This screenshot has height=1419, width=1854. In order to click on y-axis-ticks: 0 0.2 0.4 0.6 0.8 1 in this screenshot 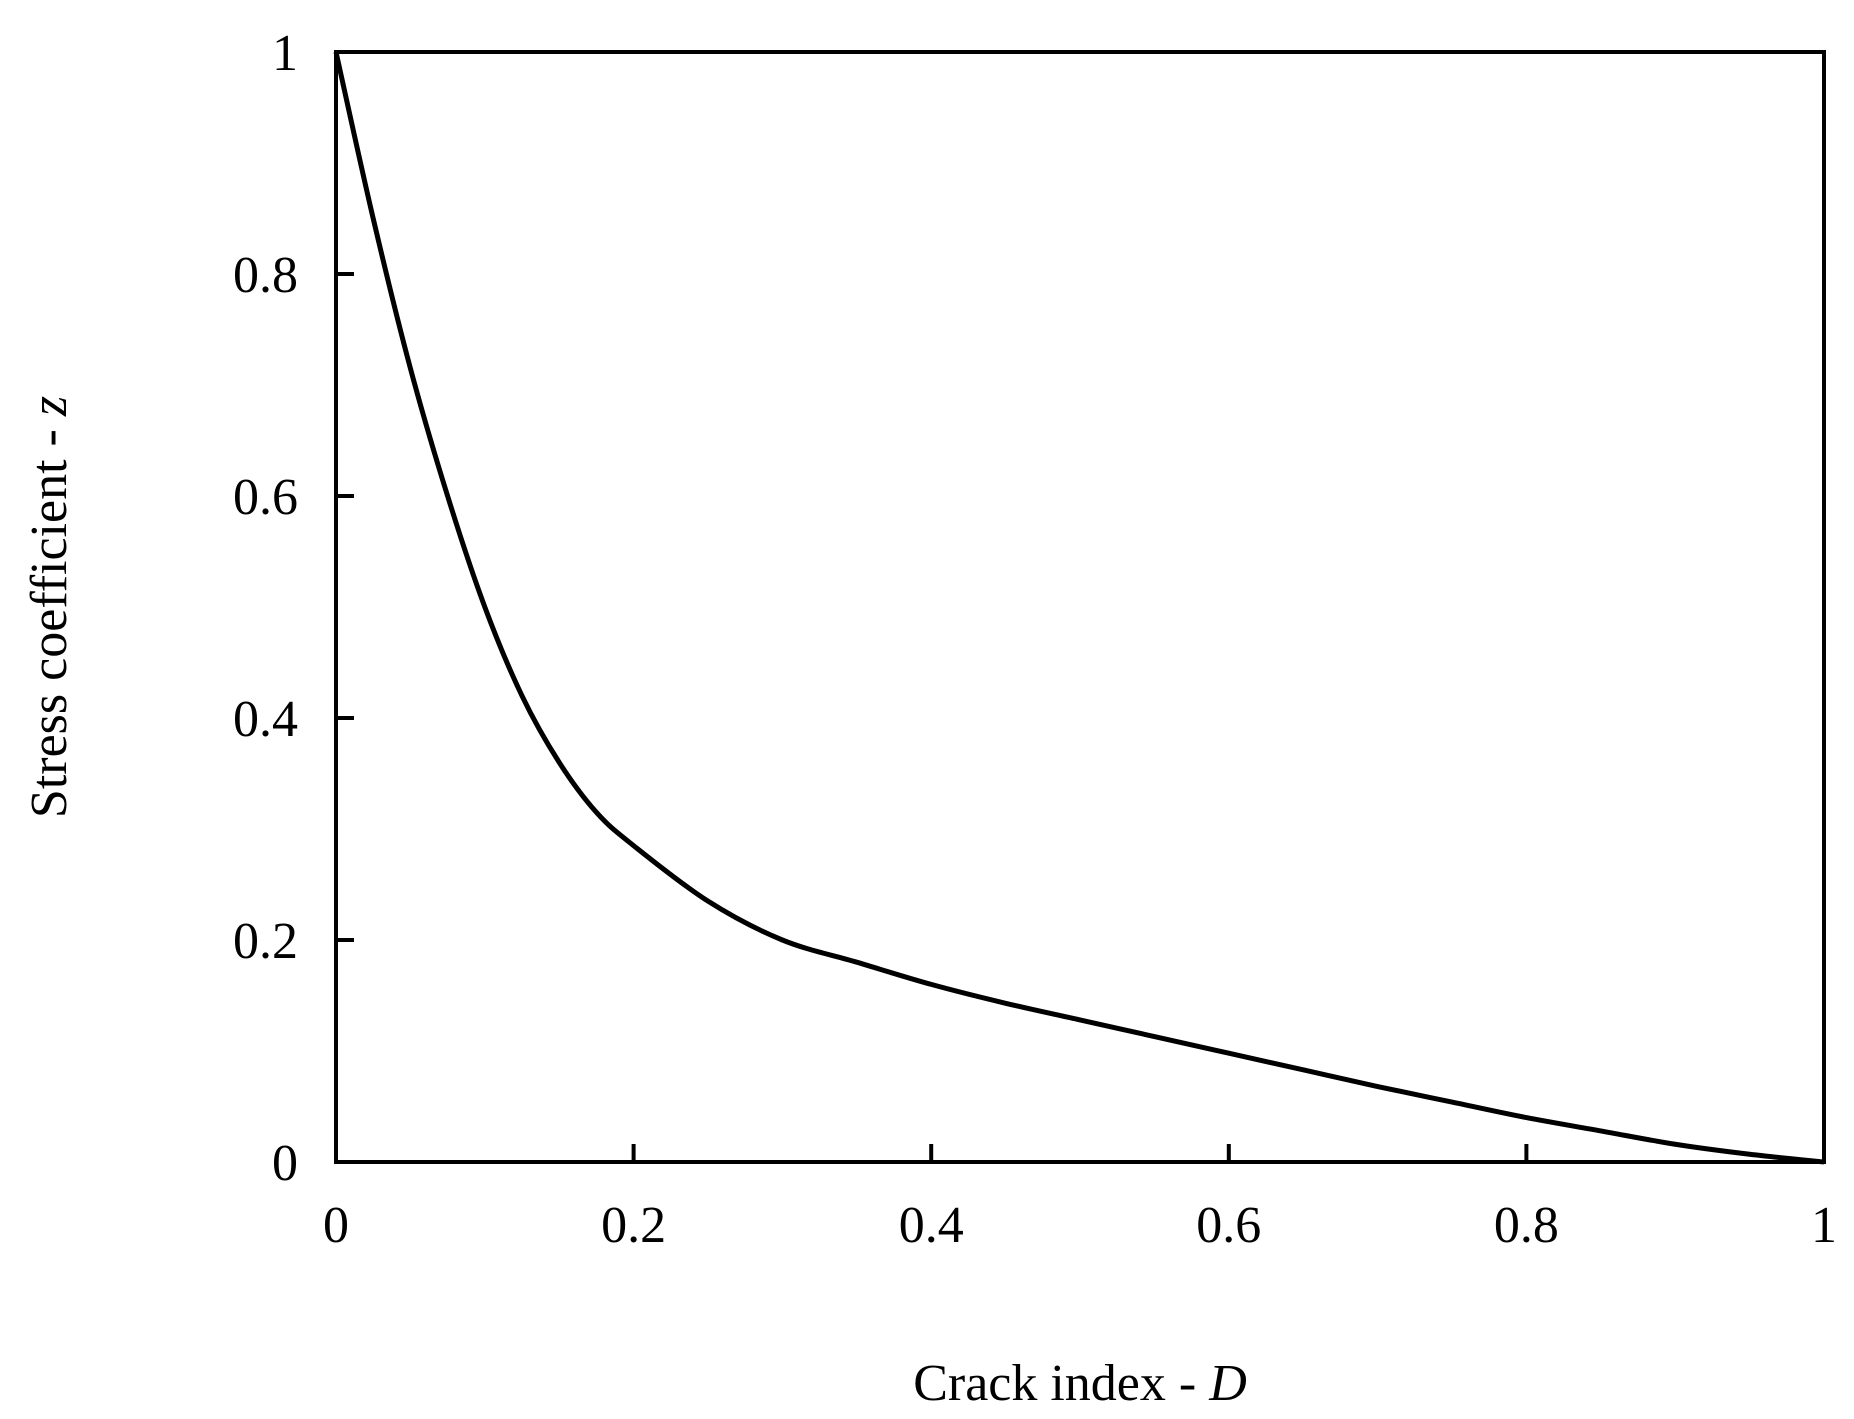, I will do `click(293, 608)`.